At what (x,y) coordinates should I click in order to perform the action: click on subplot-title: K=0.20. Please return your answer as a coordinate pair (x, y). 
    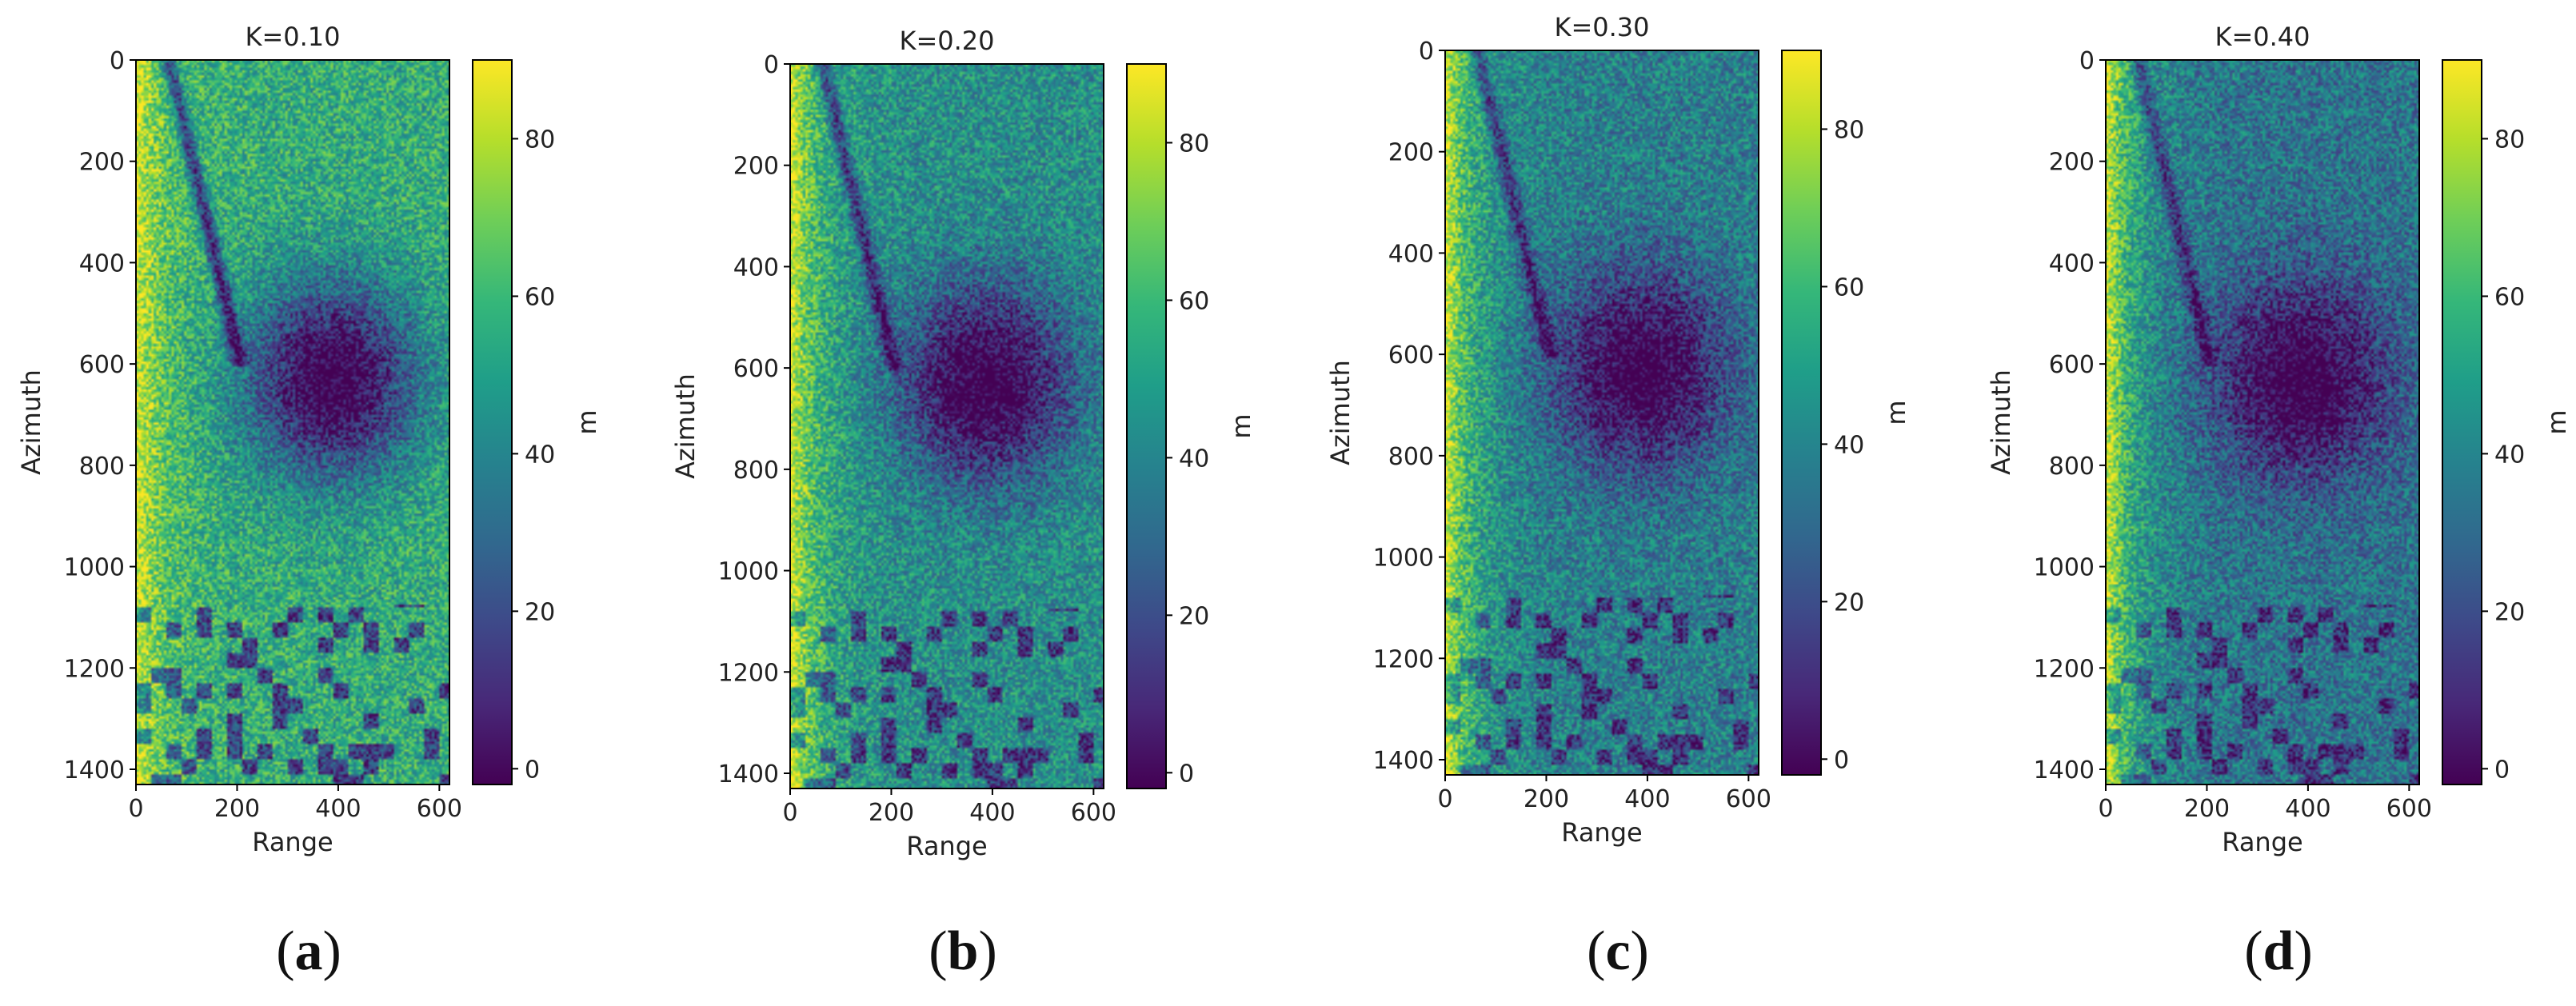
    Looking at the image, I should click on (947, 41).